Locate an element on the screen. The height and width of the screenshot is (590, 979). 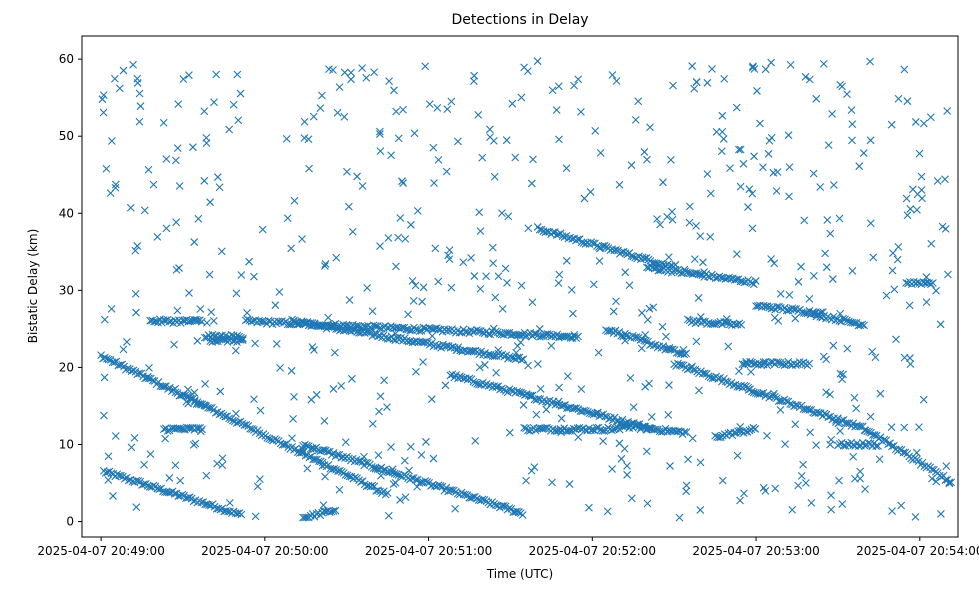
x-tick-label-2: 2025-04-07 20:51:00 is located at coordinates (428, 551).